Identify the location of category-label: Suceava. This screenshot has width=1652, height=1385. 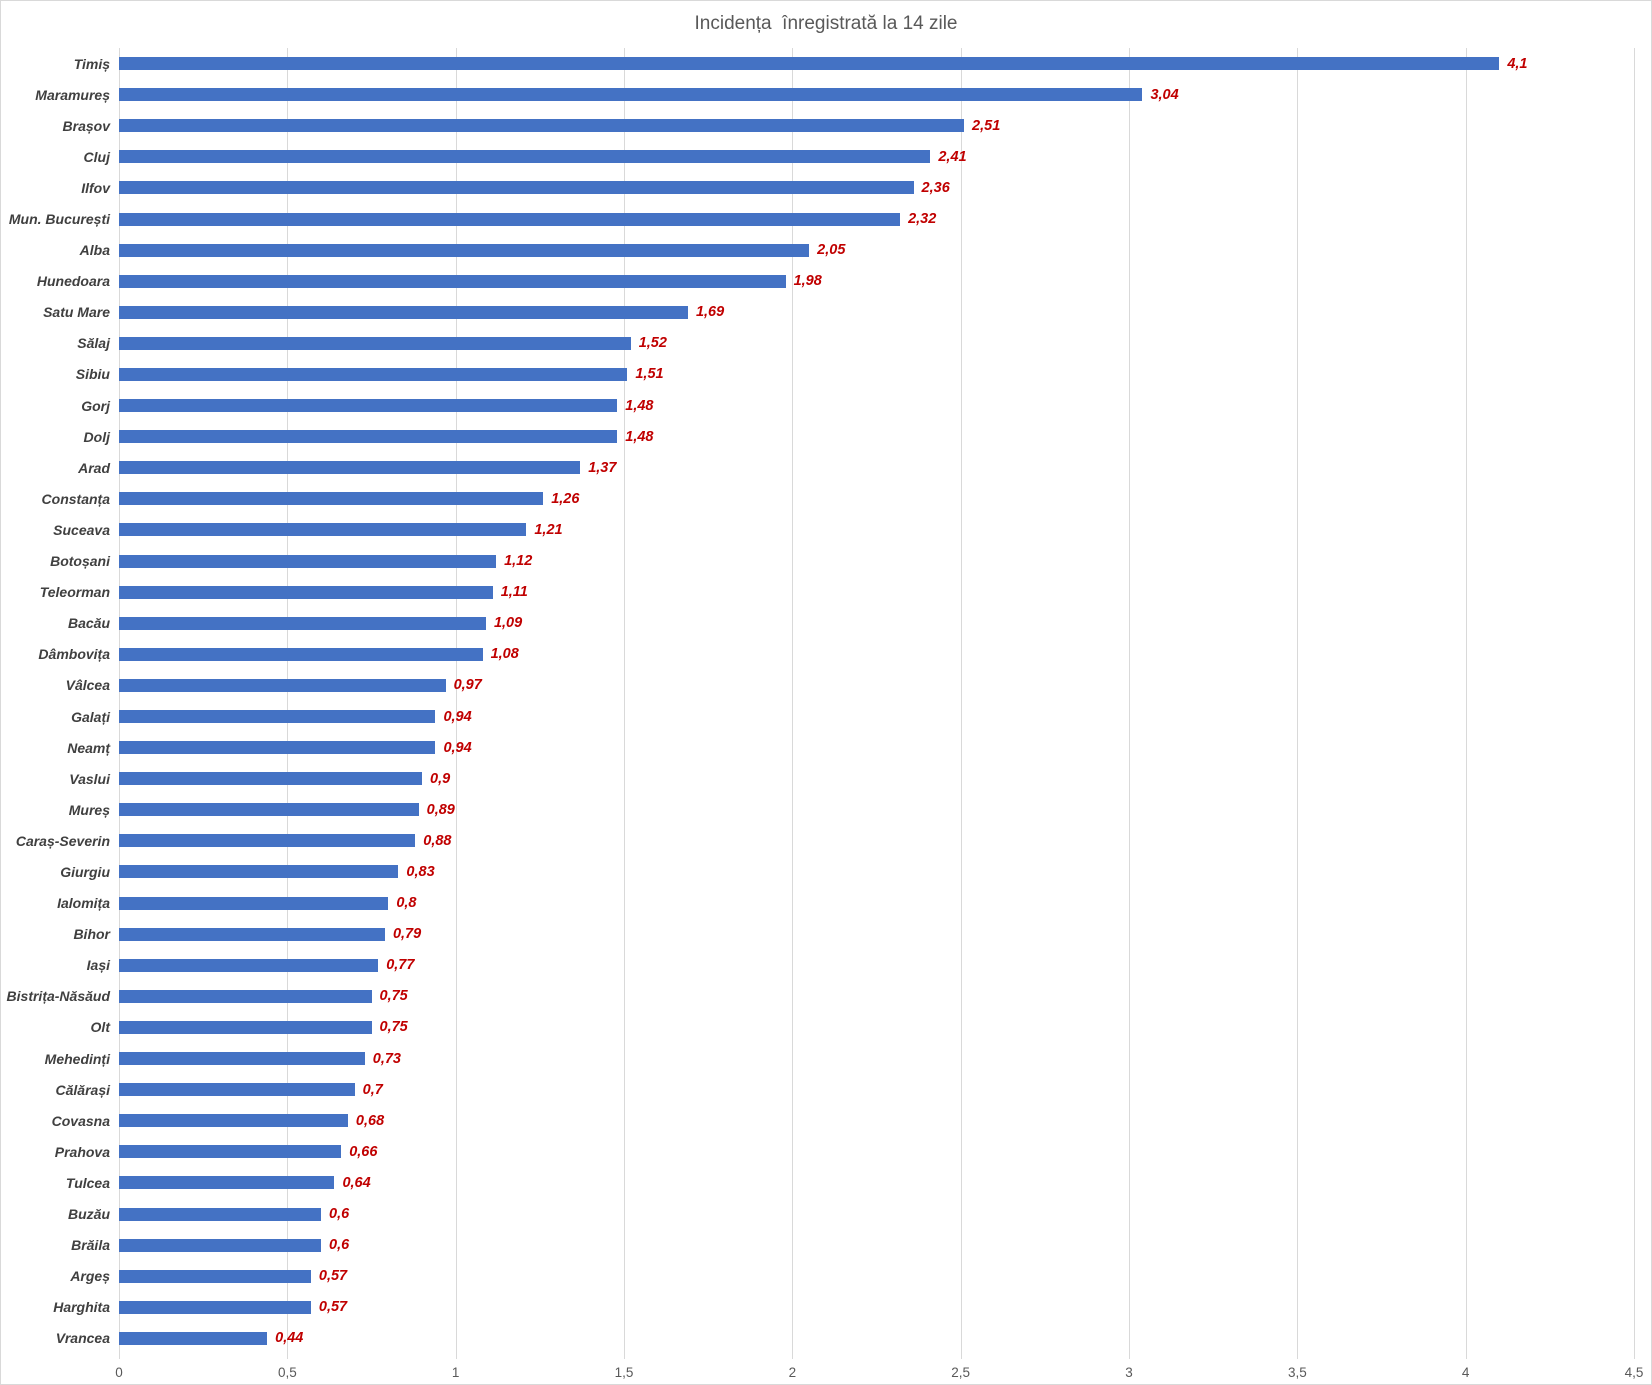
(81, 529).